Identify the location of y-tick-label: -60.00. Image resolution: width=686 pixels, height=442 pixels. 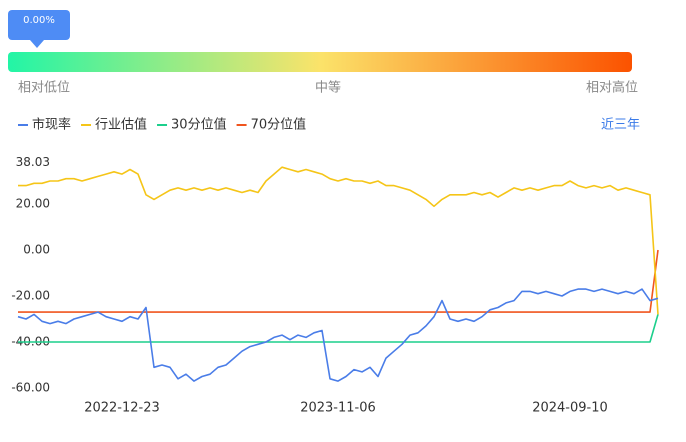
(30, 388).